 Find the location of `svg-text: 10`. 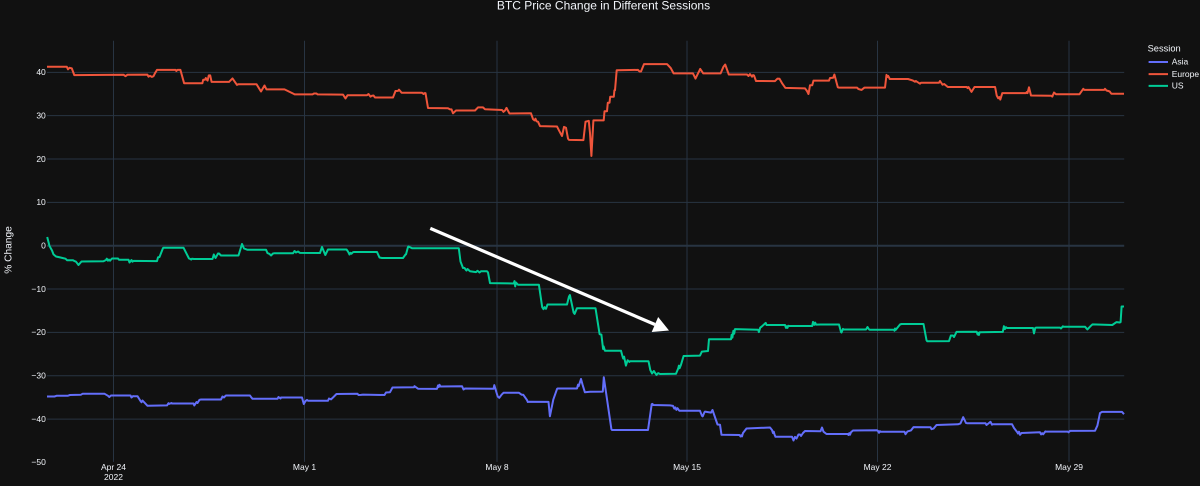

svg-text: 10 is located at coordinates (41, 202).